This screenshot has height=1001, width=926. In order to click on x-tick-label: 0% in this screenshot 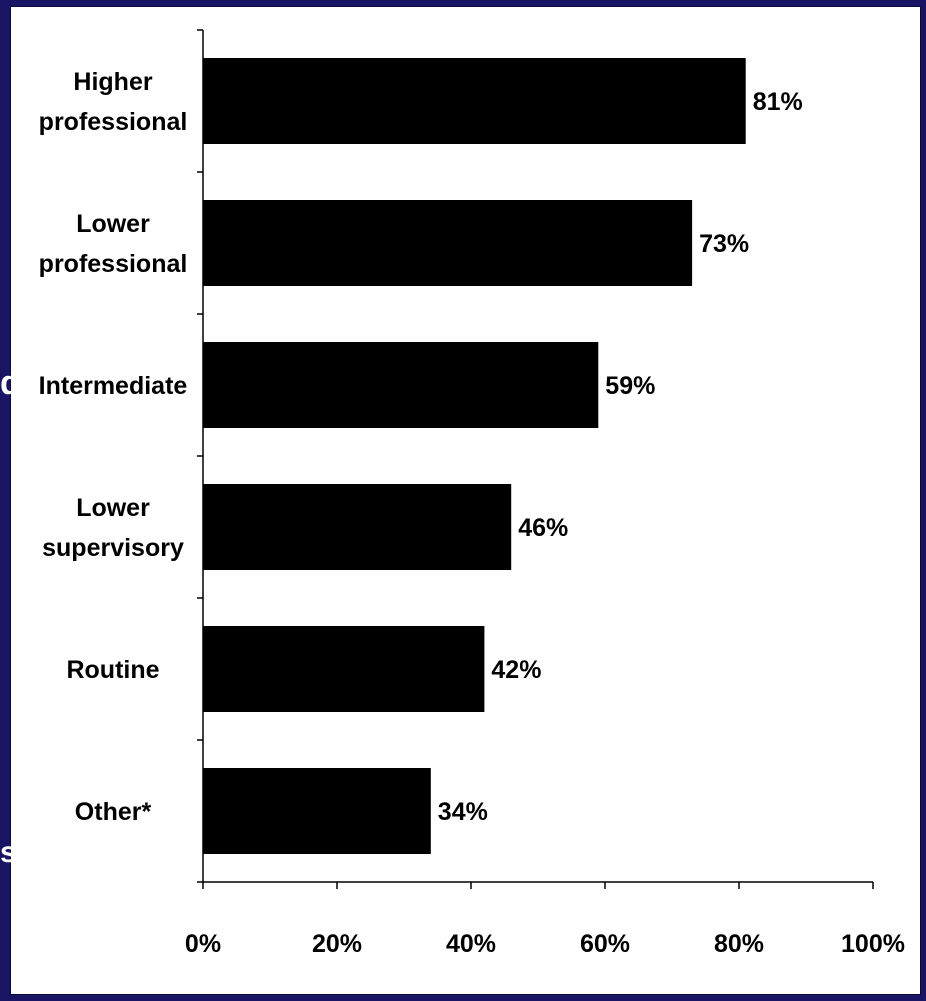, I will do `click(203, 944)`.